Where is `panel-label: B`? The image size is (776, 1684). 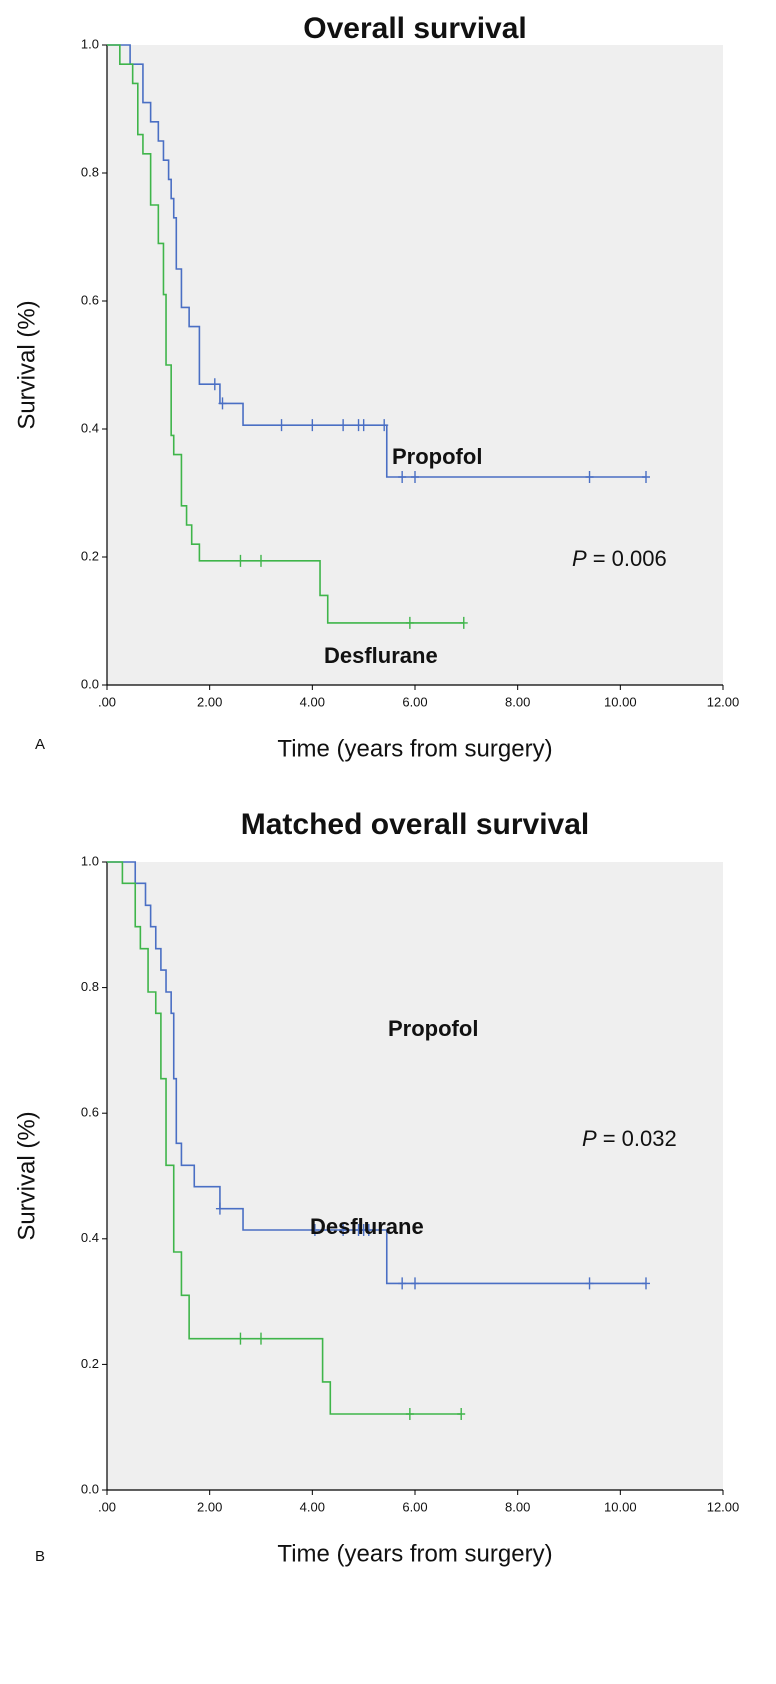
panel-label: B is located at coordinates (40, 1556).